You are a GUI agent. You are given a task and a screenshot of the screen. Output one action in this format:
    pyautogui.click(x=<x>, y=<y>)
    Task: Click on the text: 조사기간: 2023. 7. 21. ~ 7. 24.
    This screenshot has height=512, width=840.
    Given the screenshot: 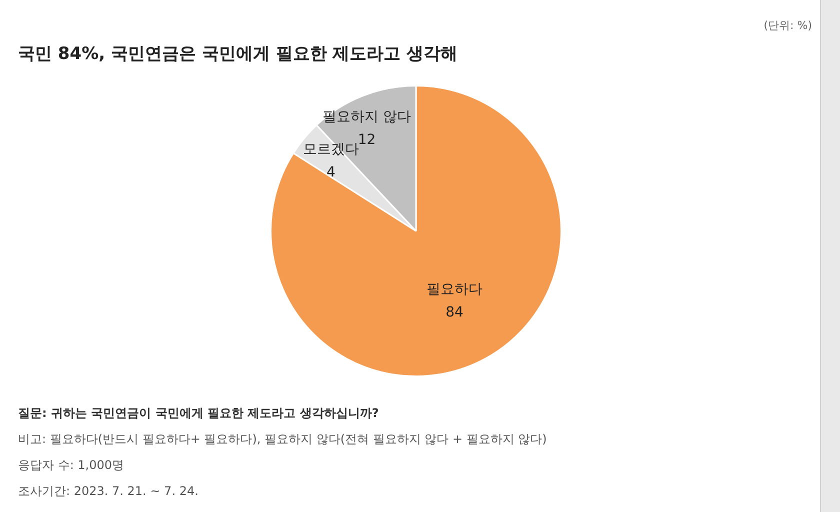 What is the action you would take?
    pyautogui.click(x=109, y=491)
    